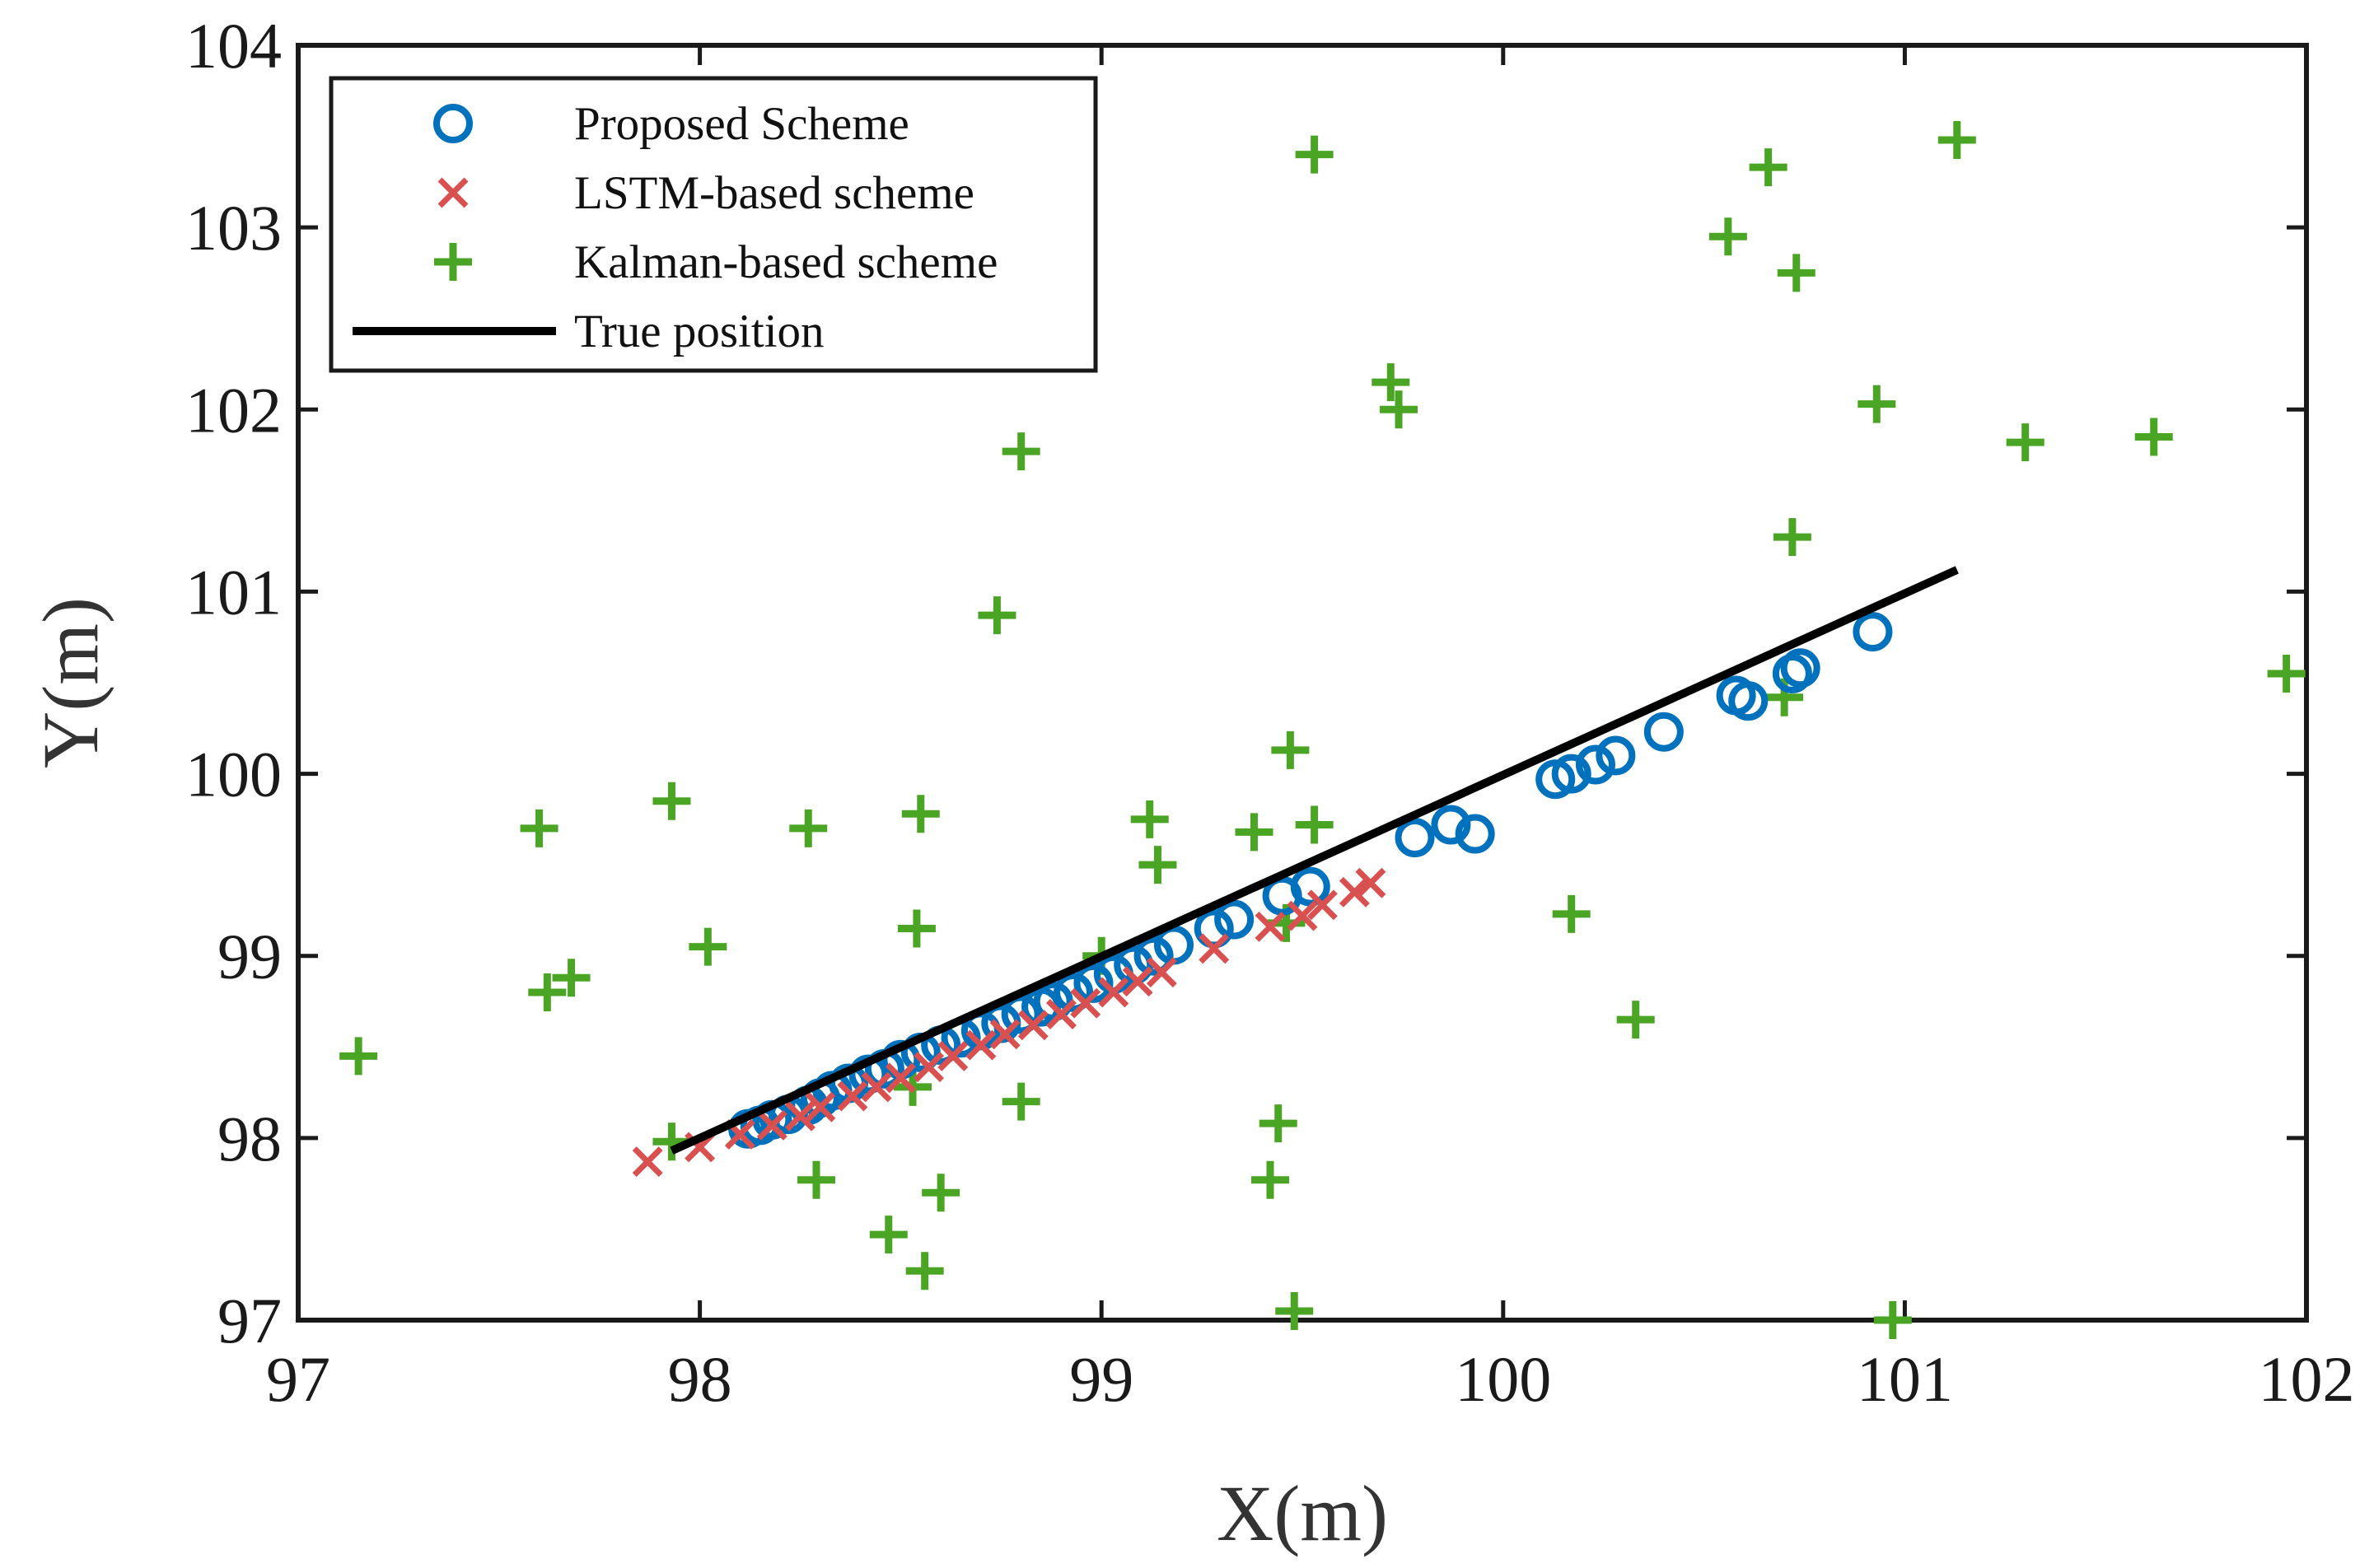 The height and width of the screenshot is (1568, 2374). Describe the element at coordinates (70, 682) in the screenshot. I see `y-axis-label: Y(m)` at that location.